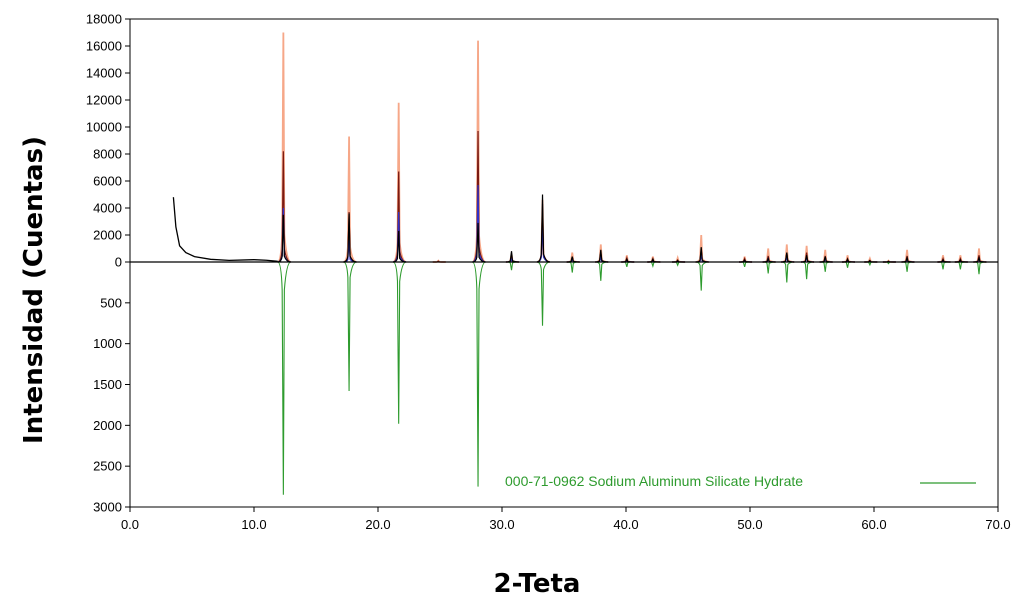  What do you see at coordinates (104, 19) in the screenshot?
I see `y-tick-label: 18000` at bounding box center [104, 19].